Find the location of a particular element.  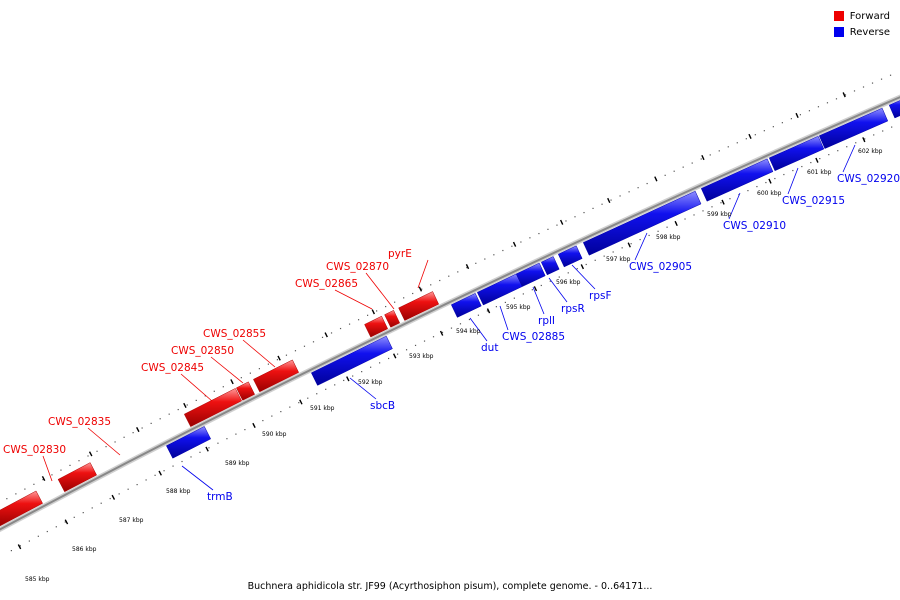

gene-label-rpsr: rpsR is located at coordinates (573, 309).